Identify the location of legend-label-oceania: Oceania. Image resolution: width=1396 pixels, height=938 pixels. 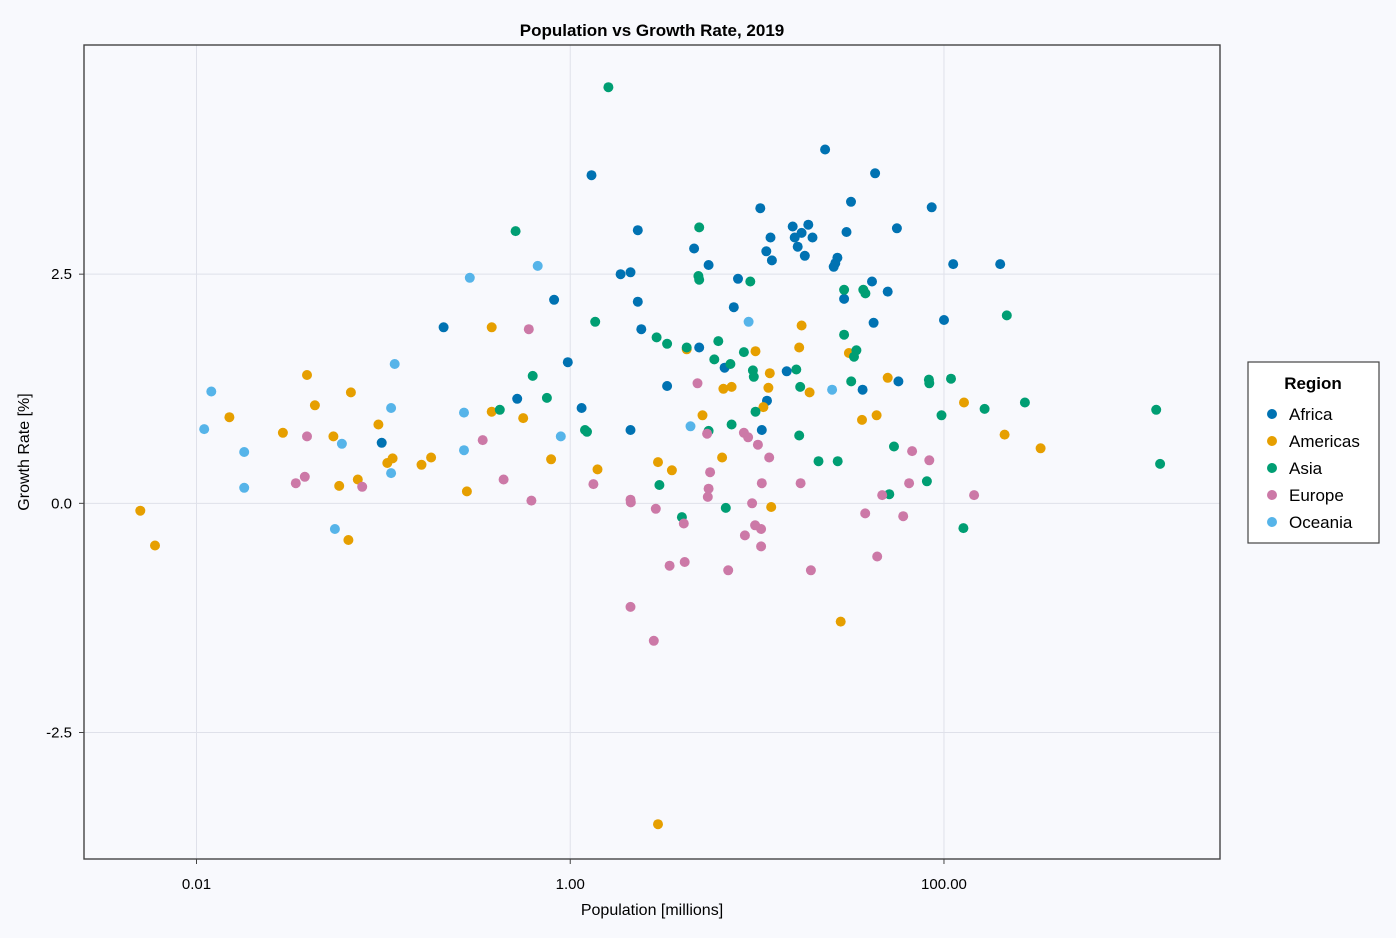
(1321, 522).